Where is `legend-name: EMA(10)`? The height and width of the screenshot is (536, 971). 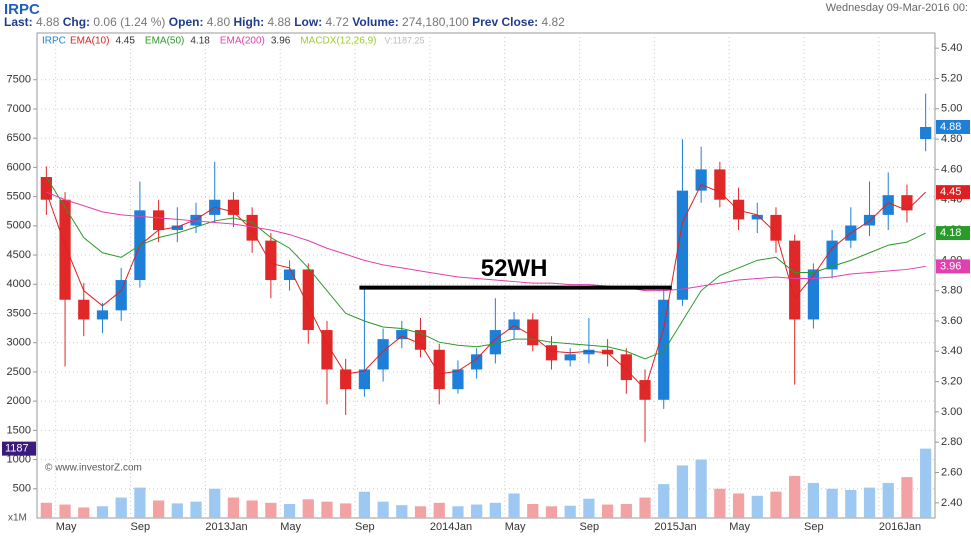 legend-name: EMA(10) is located at coordinates (89, 41).